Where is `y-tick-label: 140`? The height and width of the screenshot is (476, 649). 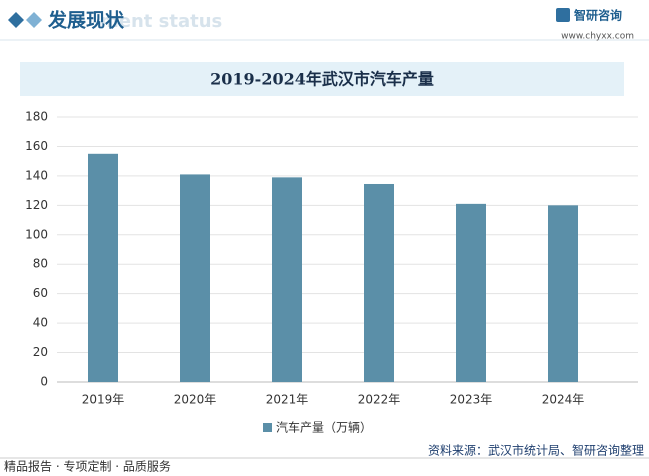 y-tick-label: 140 is located at coordinates (36, 175).